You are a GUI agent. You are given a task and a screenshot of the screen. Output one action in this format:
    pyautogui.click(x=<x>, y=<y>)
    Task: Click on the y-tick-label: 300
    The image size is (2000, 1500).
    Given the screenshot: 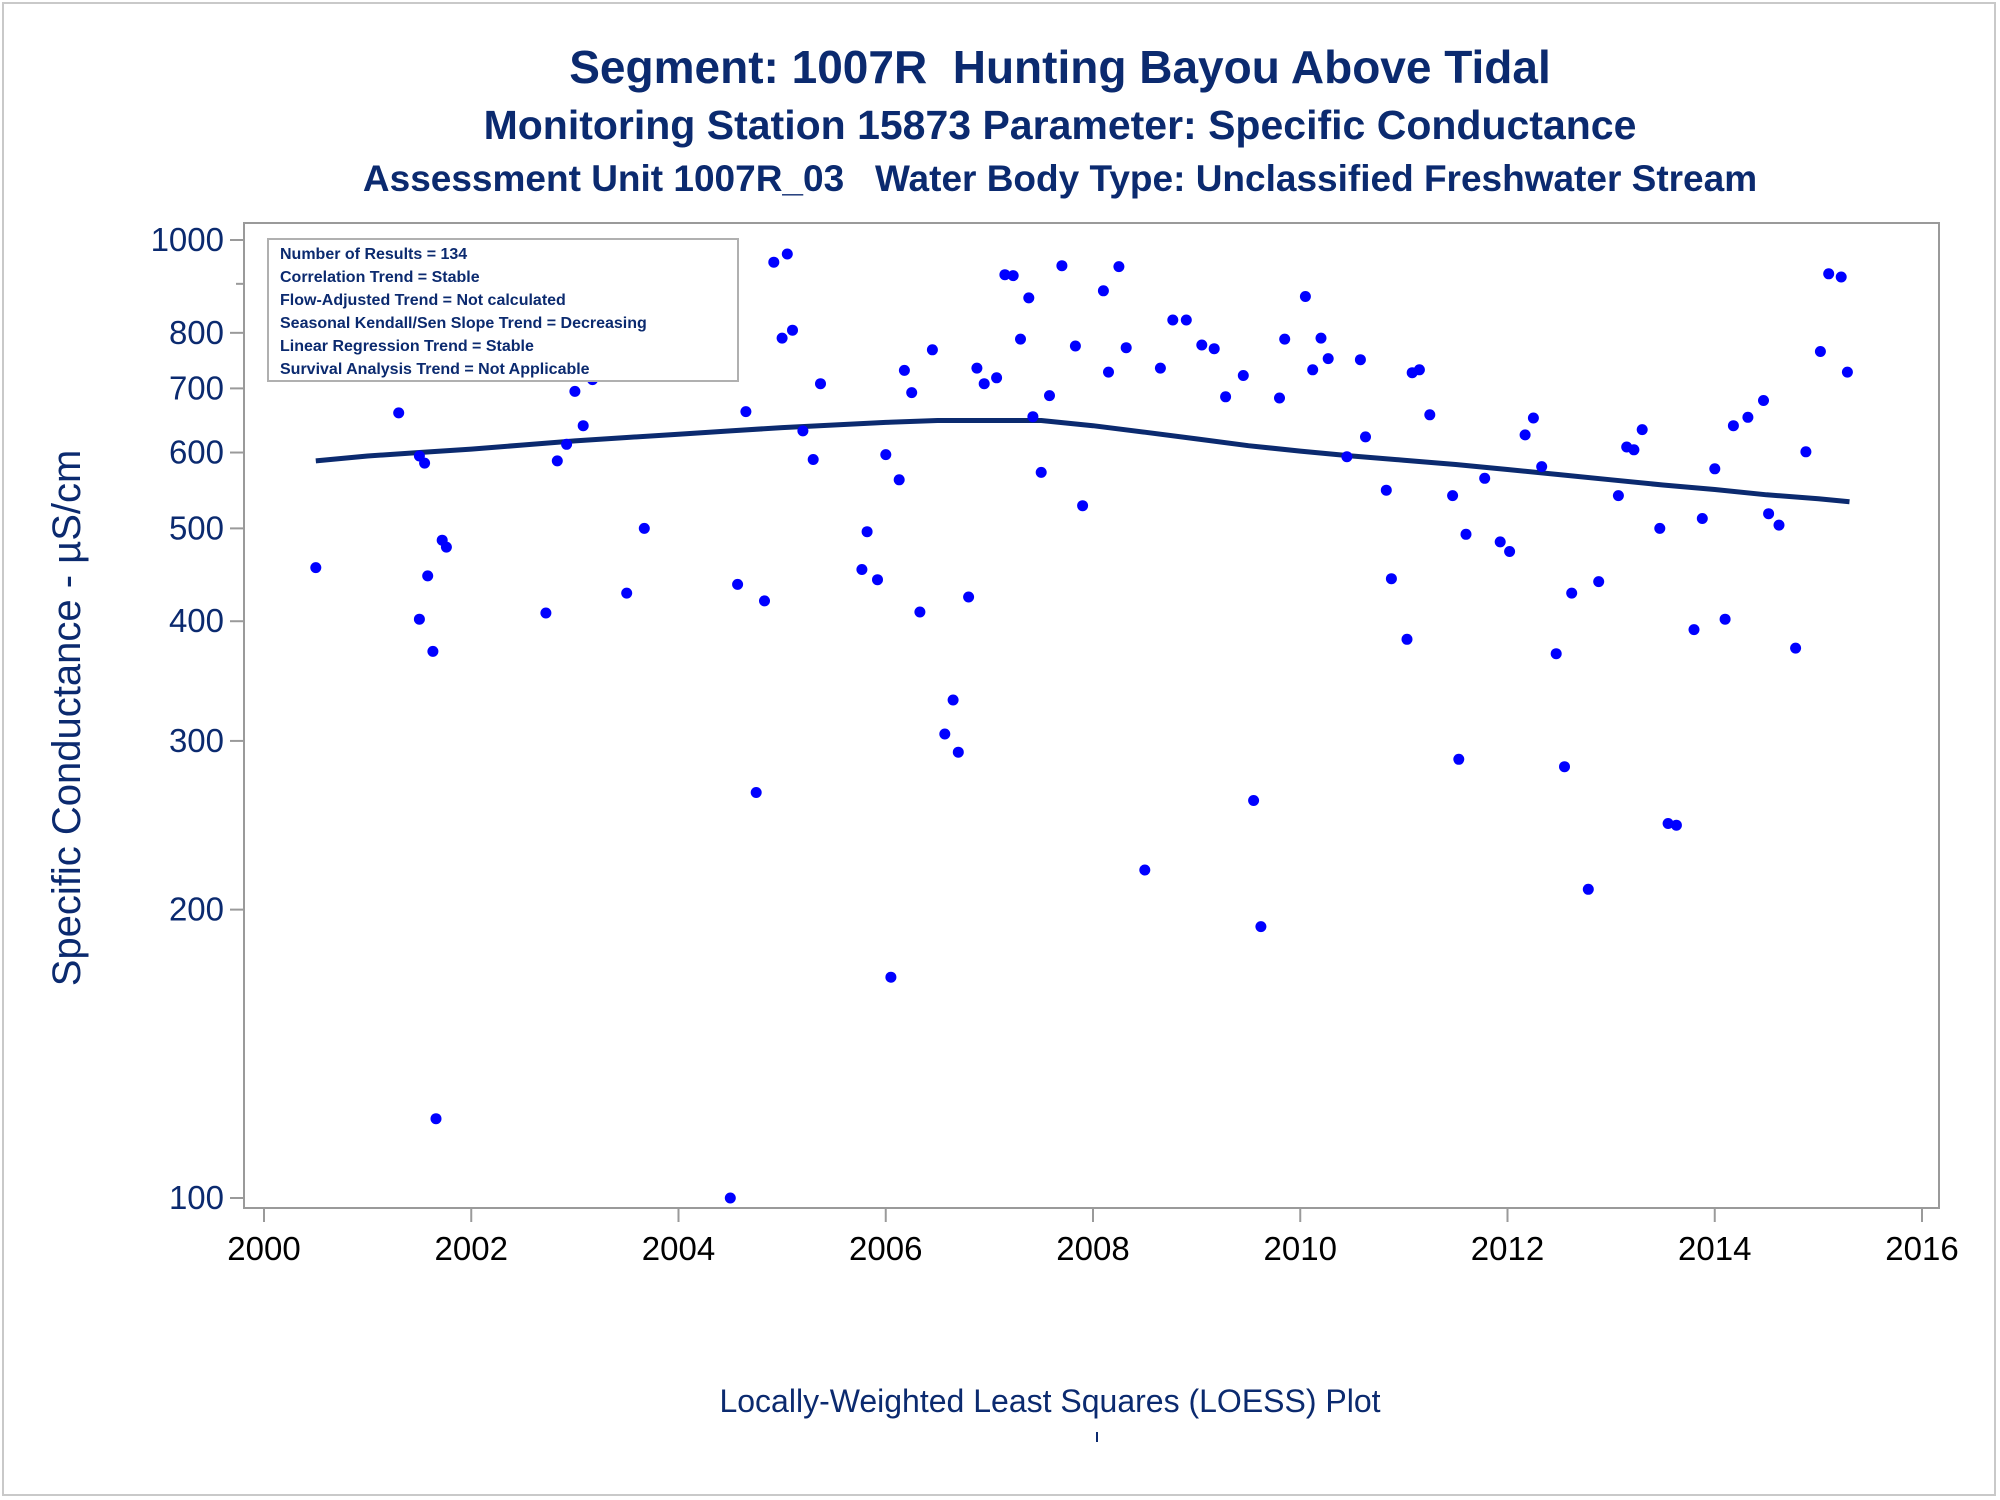 What is the action you would take?
    pyautogui.click(x=196, y=740)
    